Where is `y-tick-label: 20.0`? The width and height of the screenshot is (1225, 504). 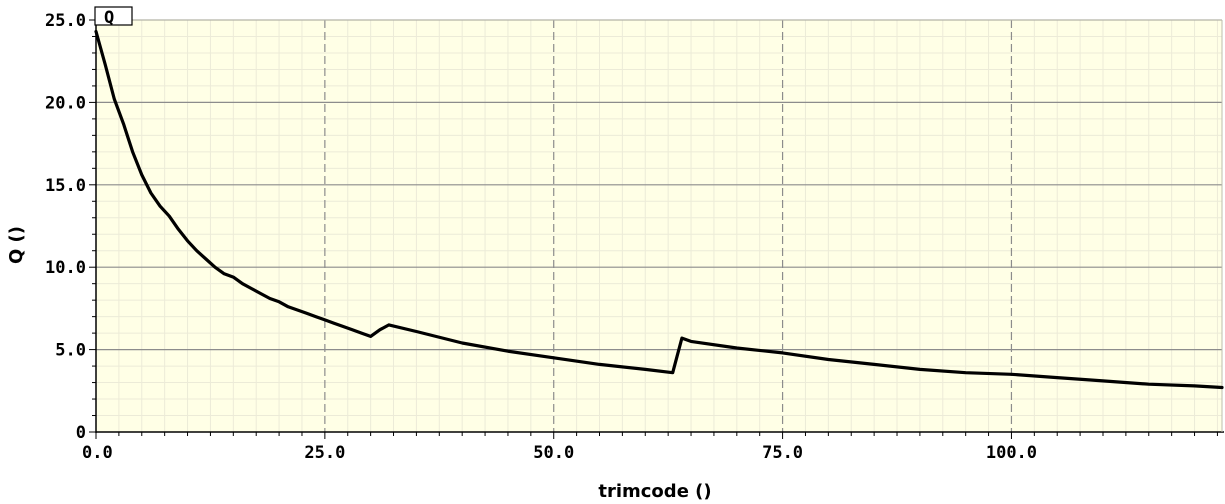 y-tick-label: 20.0 is located at coordinates (65, 103).